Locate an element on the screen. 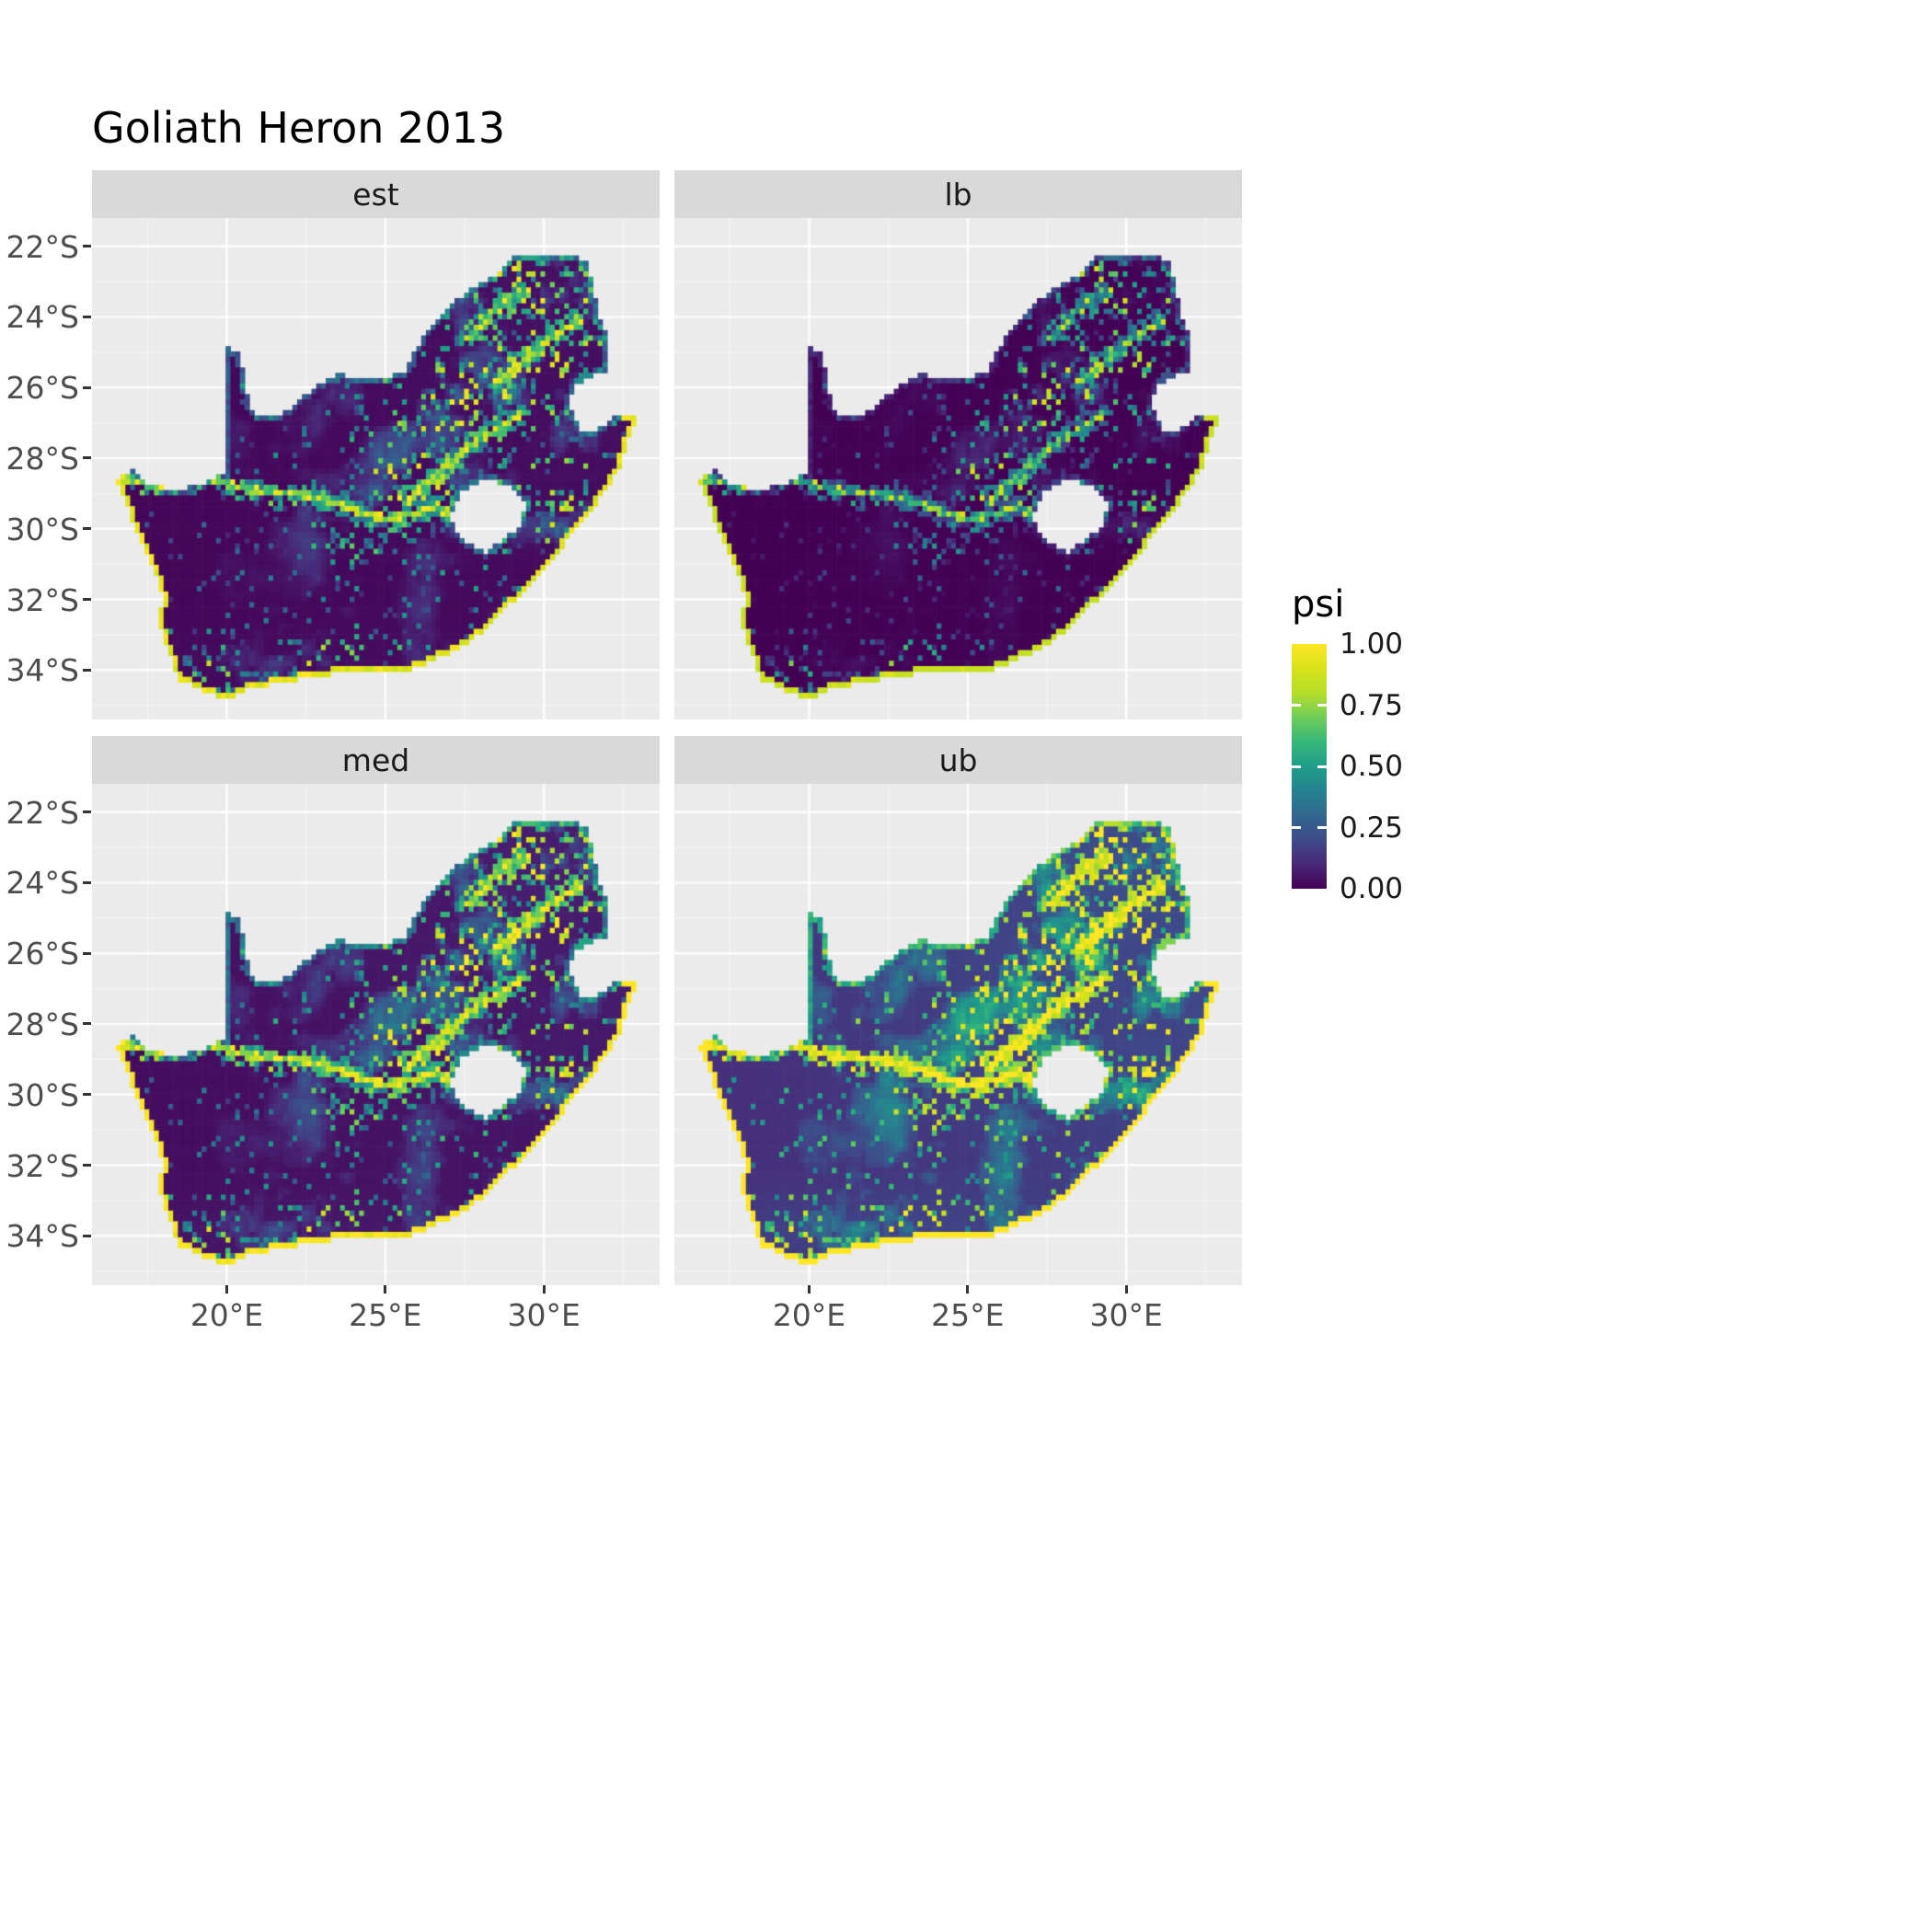 The width and height of the screenshot is (1932, 1932). map-canvas-lb is located at coordinates (958, 468).